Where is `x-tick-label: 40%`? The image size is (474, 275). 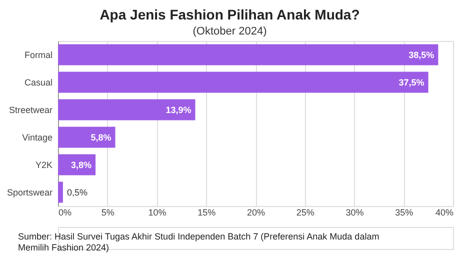
x-tick-label: 40% is located at coordinates (444, 213).